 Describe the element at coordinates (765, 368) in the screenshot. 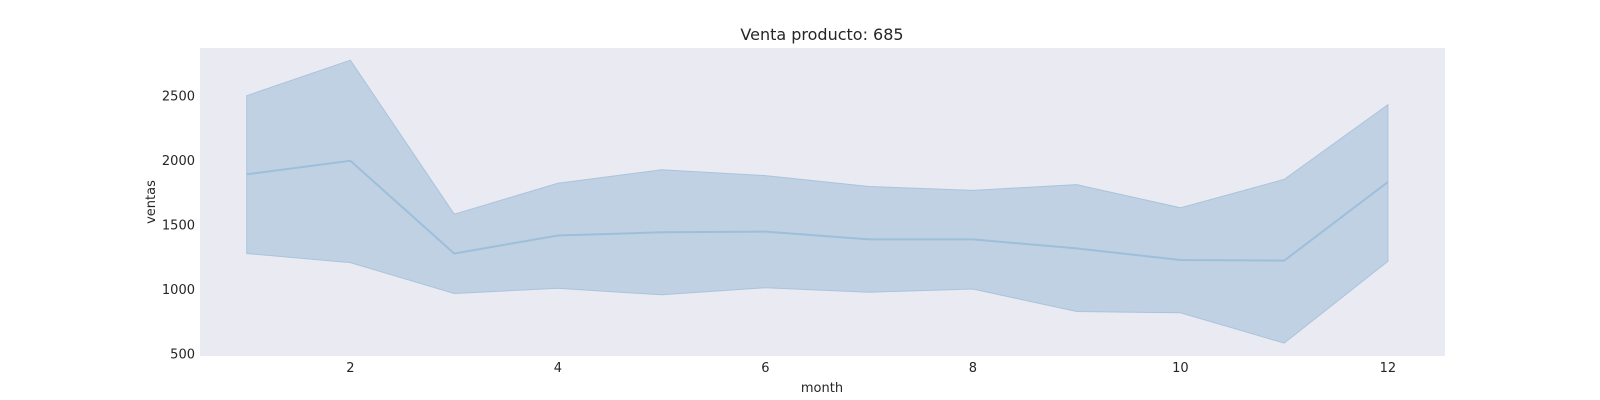

I see `x-tick-label: 6` at that location.